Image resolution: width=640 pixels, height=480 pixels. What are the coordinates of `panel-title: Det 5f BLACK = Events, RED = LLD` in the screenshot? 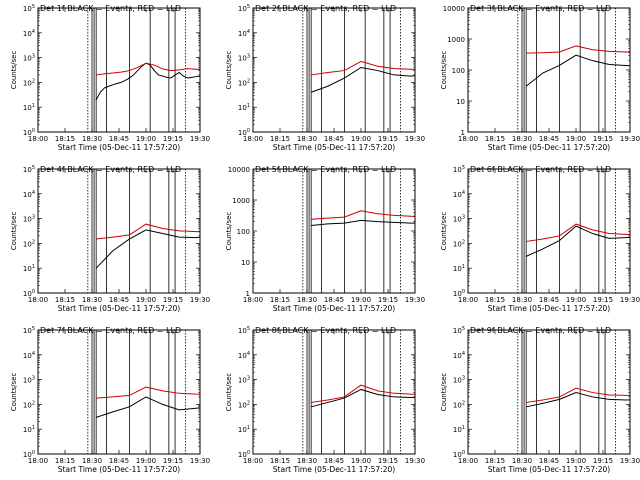 It's located at (325, 169).